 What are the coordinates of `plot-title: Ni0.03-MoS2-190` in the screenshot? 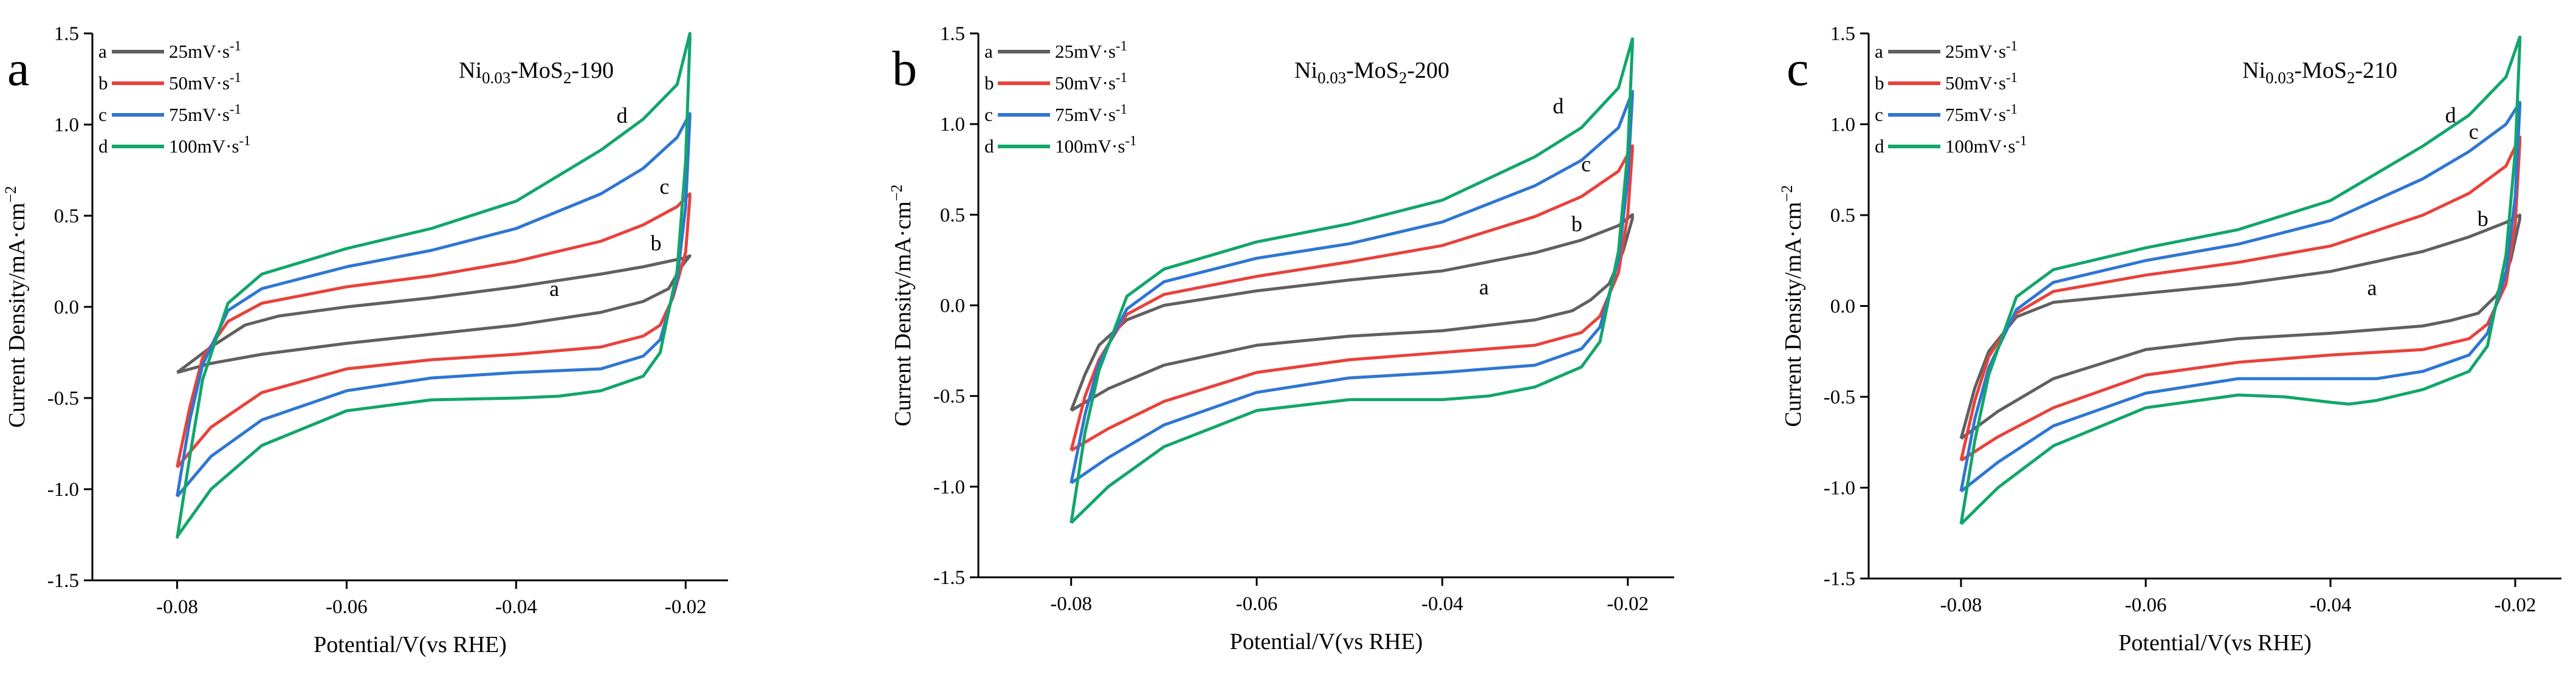 It's located at (536, 72).